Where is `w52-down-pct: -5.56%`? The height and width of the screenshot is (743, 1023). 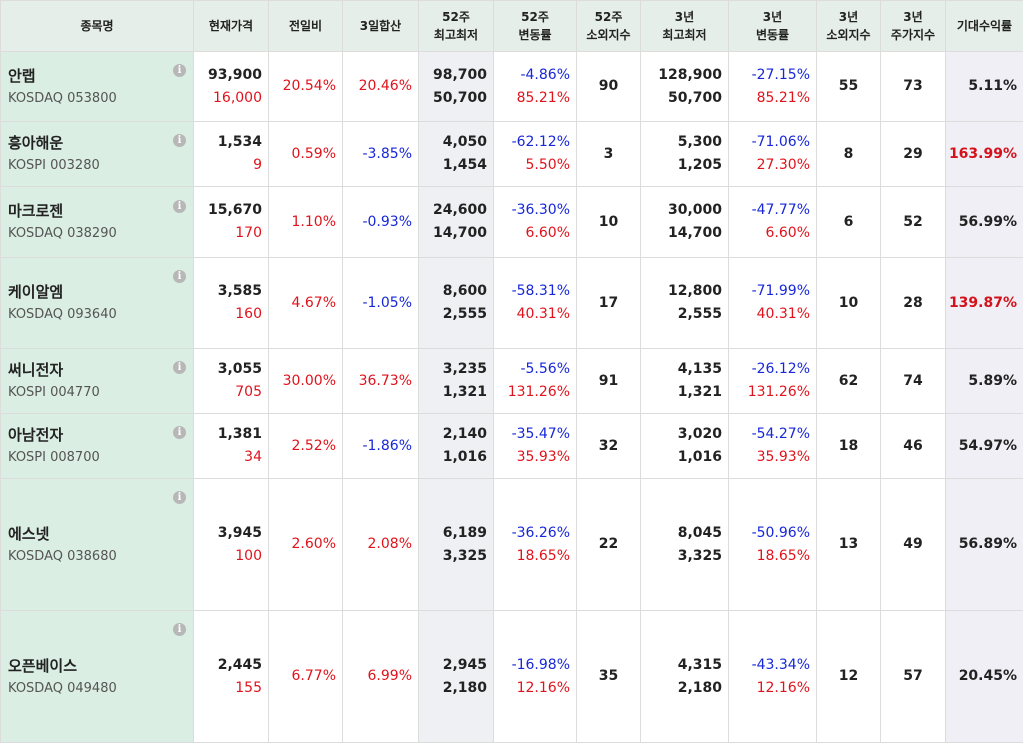
w52-down-pct: -5.56% is located at coordinates (532, 369).